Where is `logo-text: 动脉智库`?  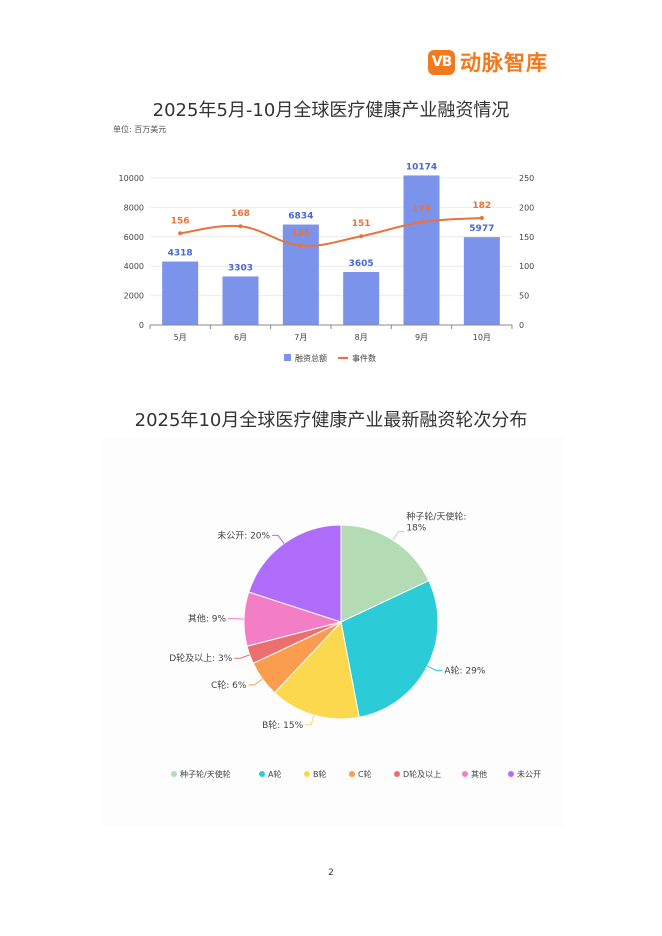
logo-text: 动脉智库 is located at coordinates (504, 63).